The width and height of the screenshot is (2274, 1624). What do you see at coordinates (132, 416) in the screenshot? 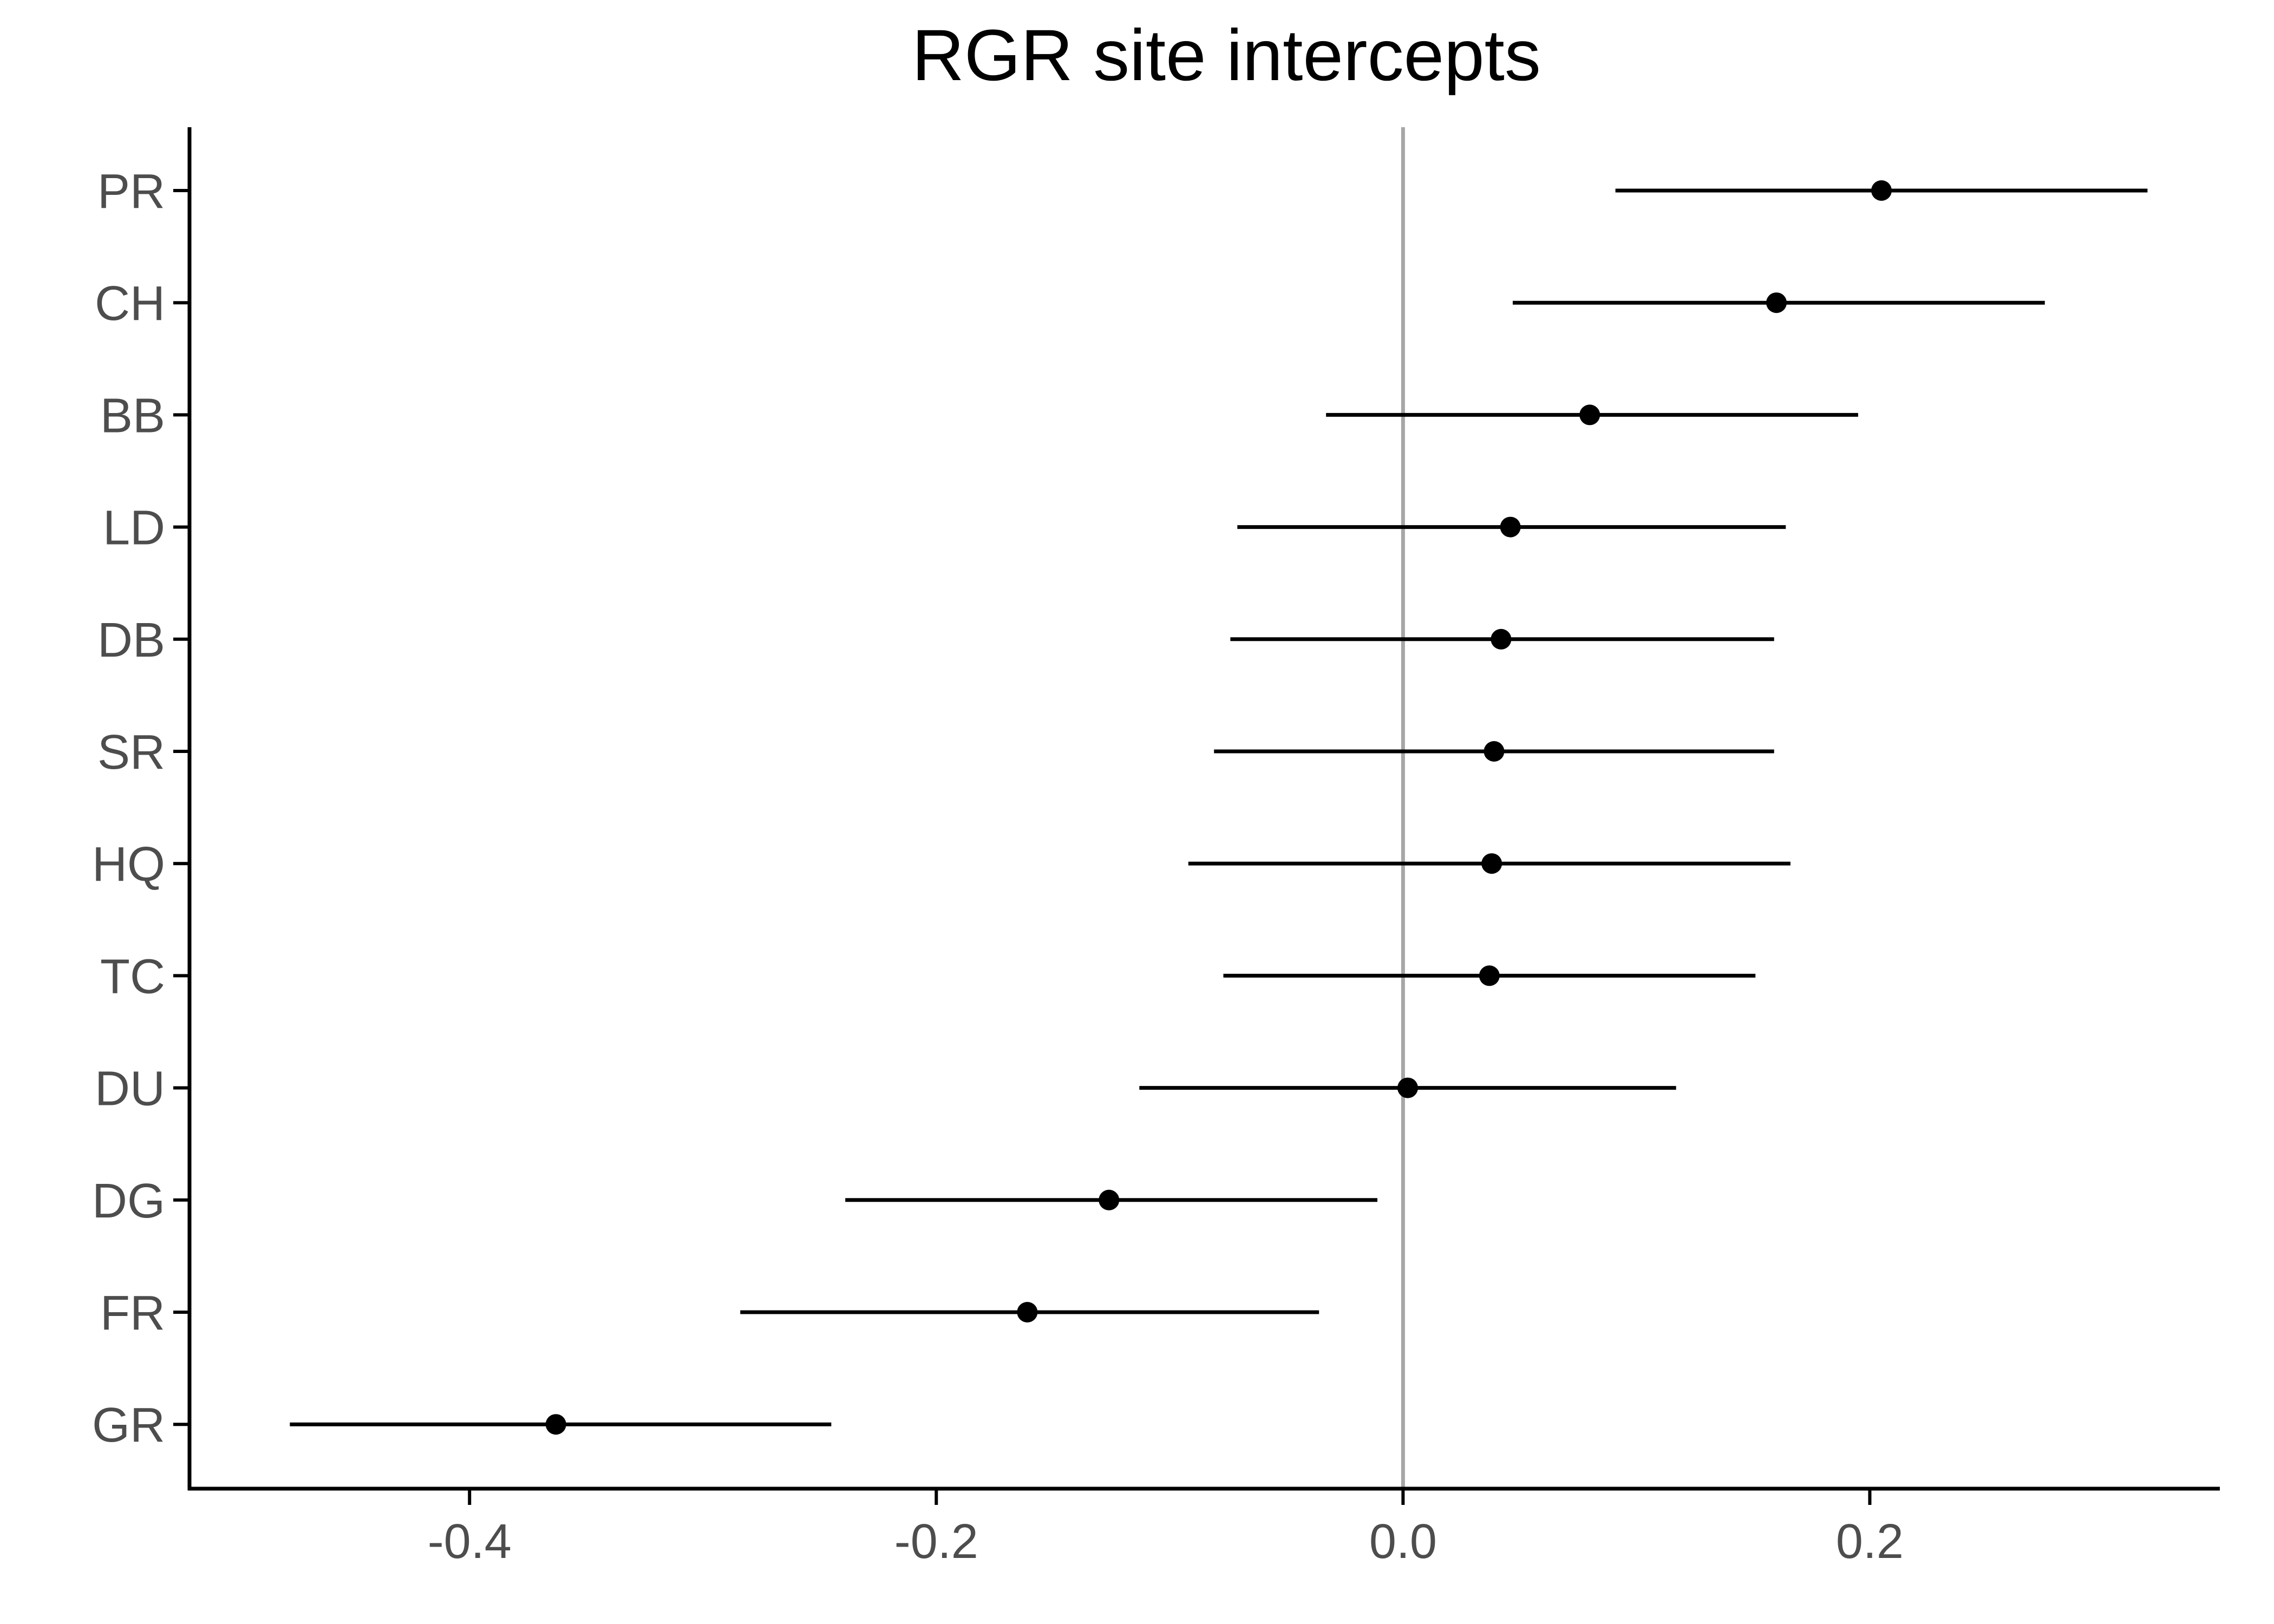
I see `y-tick-label: BB` at bounding box center [132, 416].